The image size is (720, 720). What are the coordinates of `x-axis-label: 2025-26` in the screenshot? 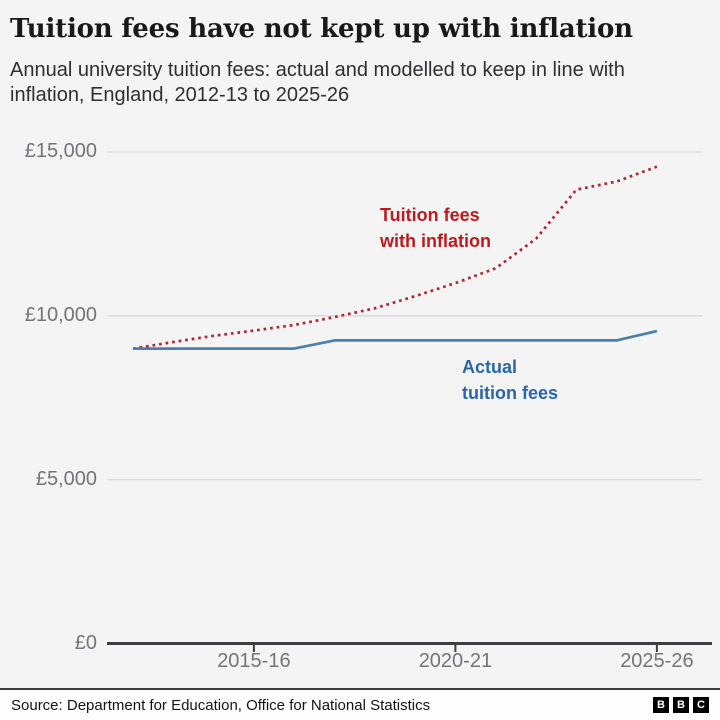 It's located at (657, 661).